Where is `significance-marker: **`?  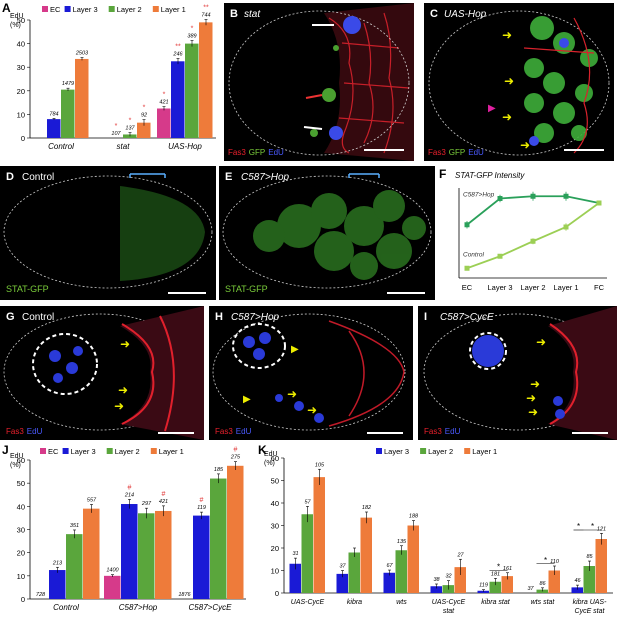
significance-marker: ** is located at coordinates (206, 8).